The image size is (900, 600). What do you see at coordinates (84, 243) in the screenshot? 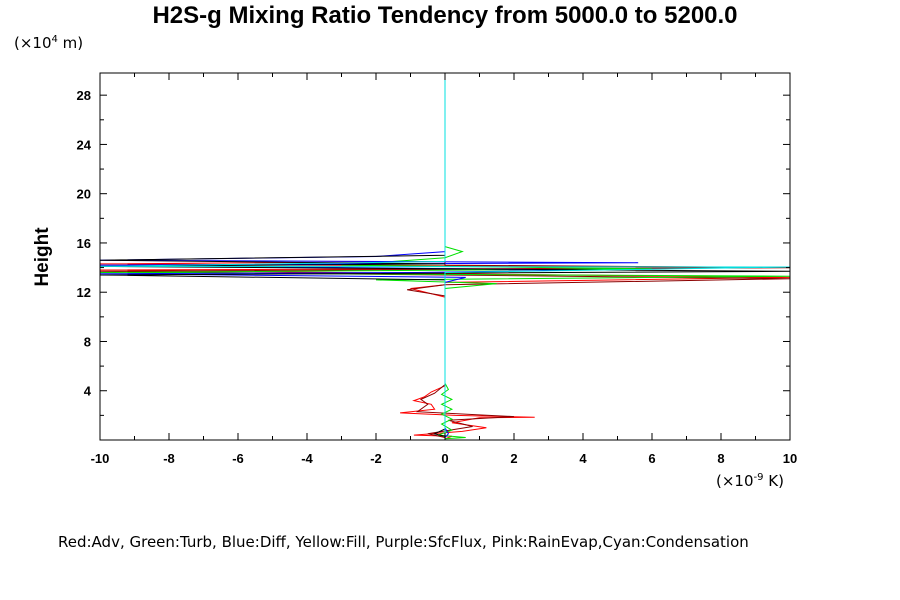
I see `y-tick-label: 16` at bounding box center [84, 243].